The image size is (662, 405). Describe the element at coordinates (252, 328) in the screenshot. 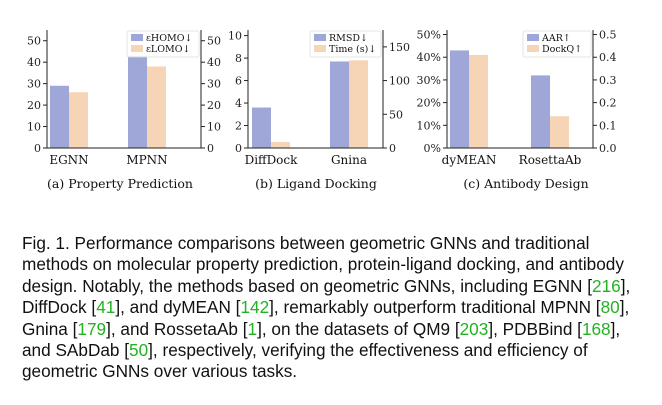

I see `citation-ref: 1` at that location.